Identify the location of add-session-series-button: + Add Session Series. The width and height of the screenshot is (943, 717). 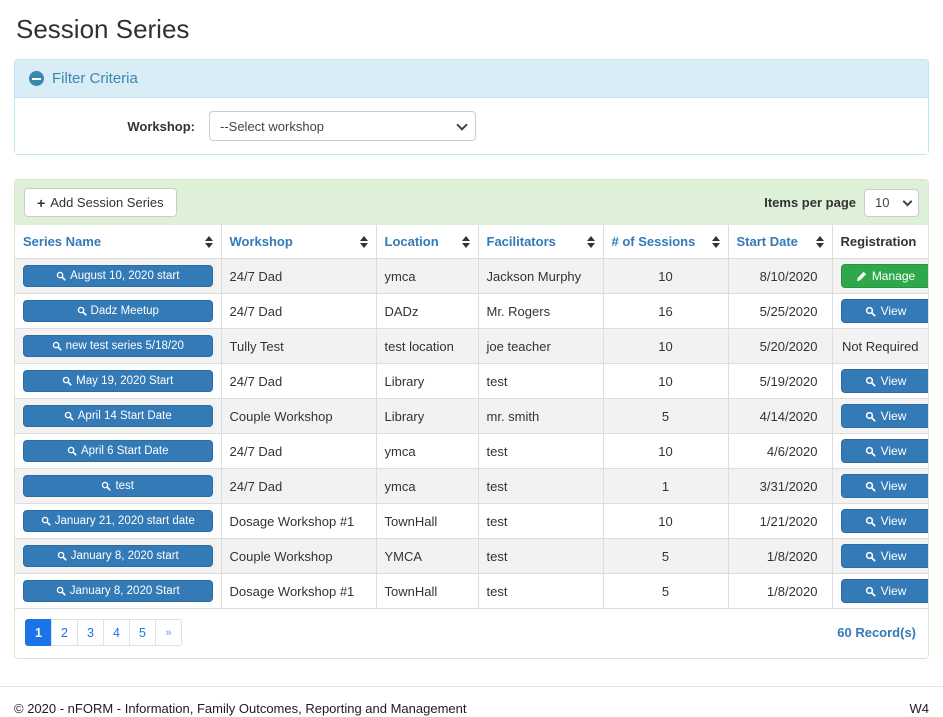
(100, 202).